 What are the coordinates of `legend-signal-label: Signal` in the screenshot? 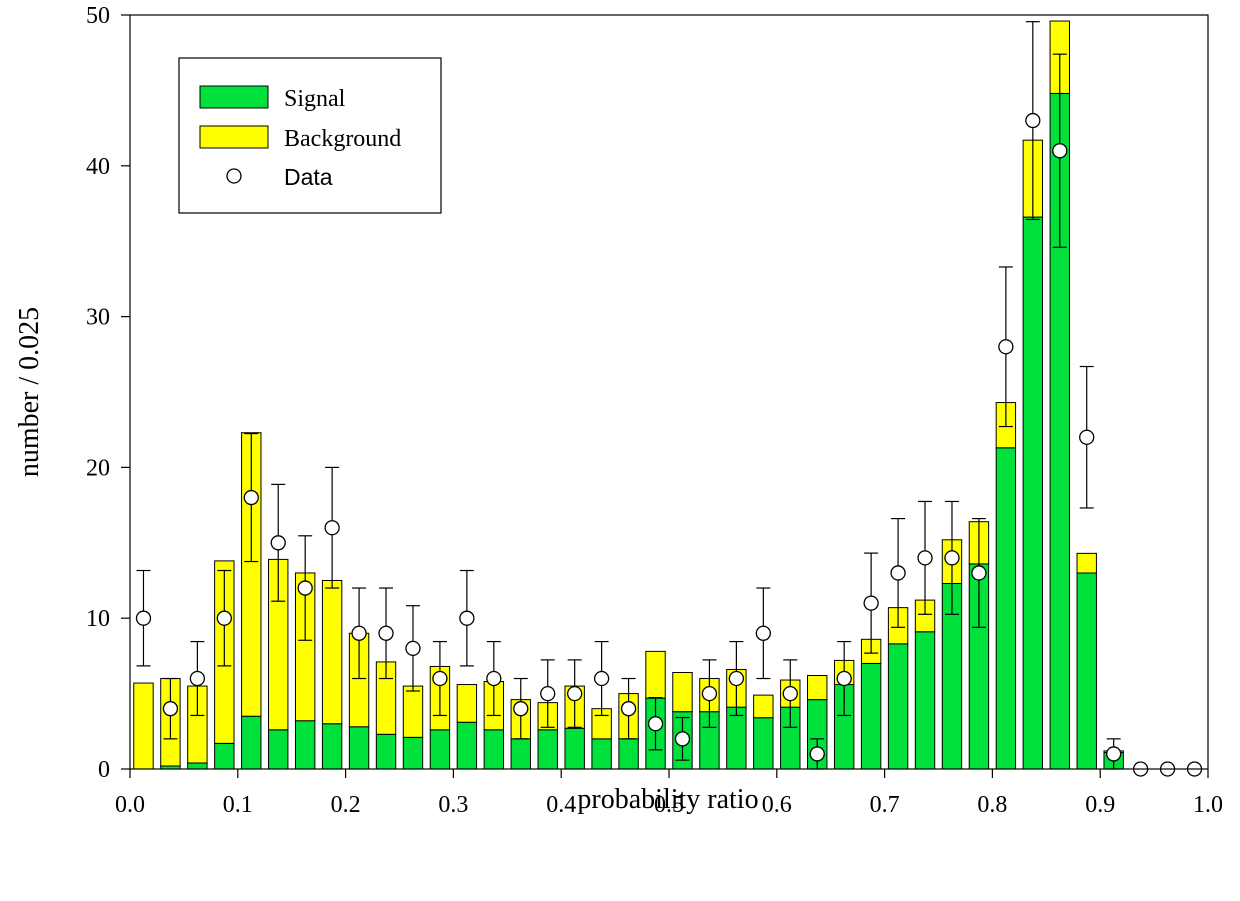 It's located at (315, 99).